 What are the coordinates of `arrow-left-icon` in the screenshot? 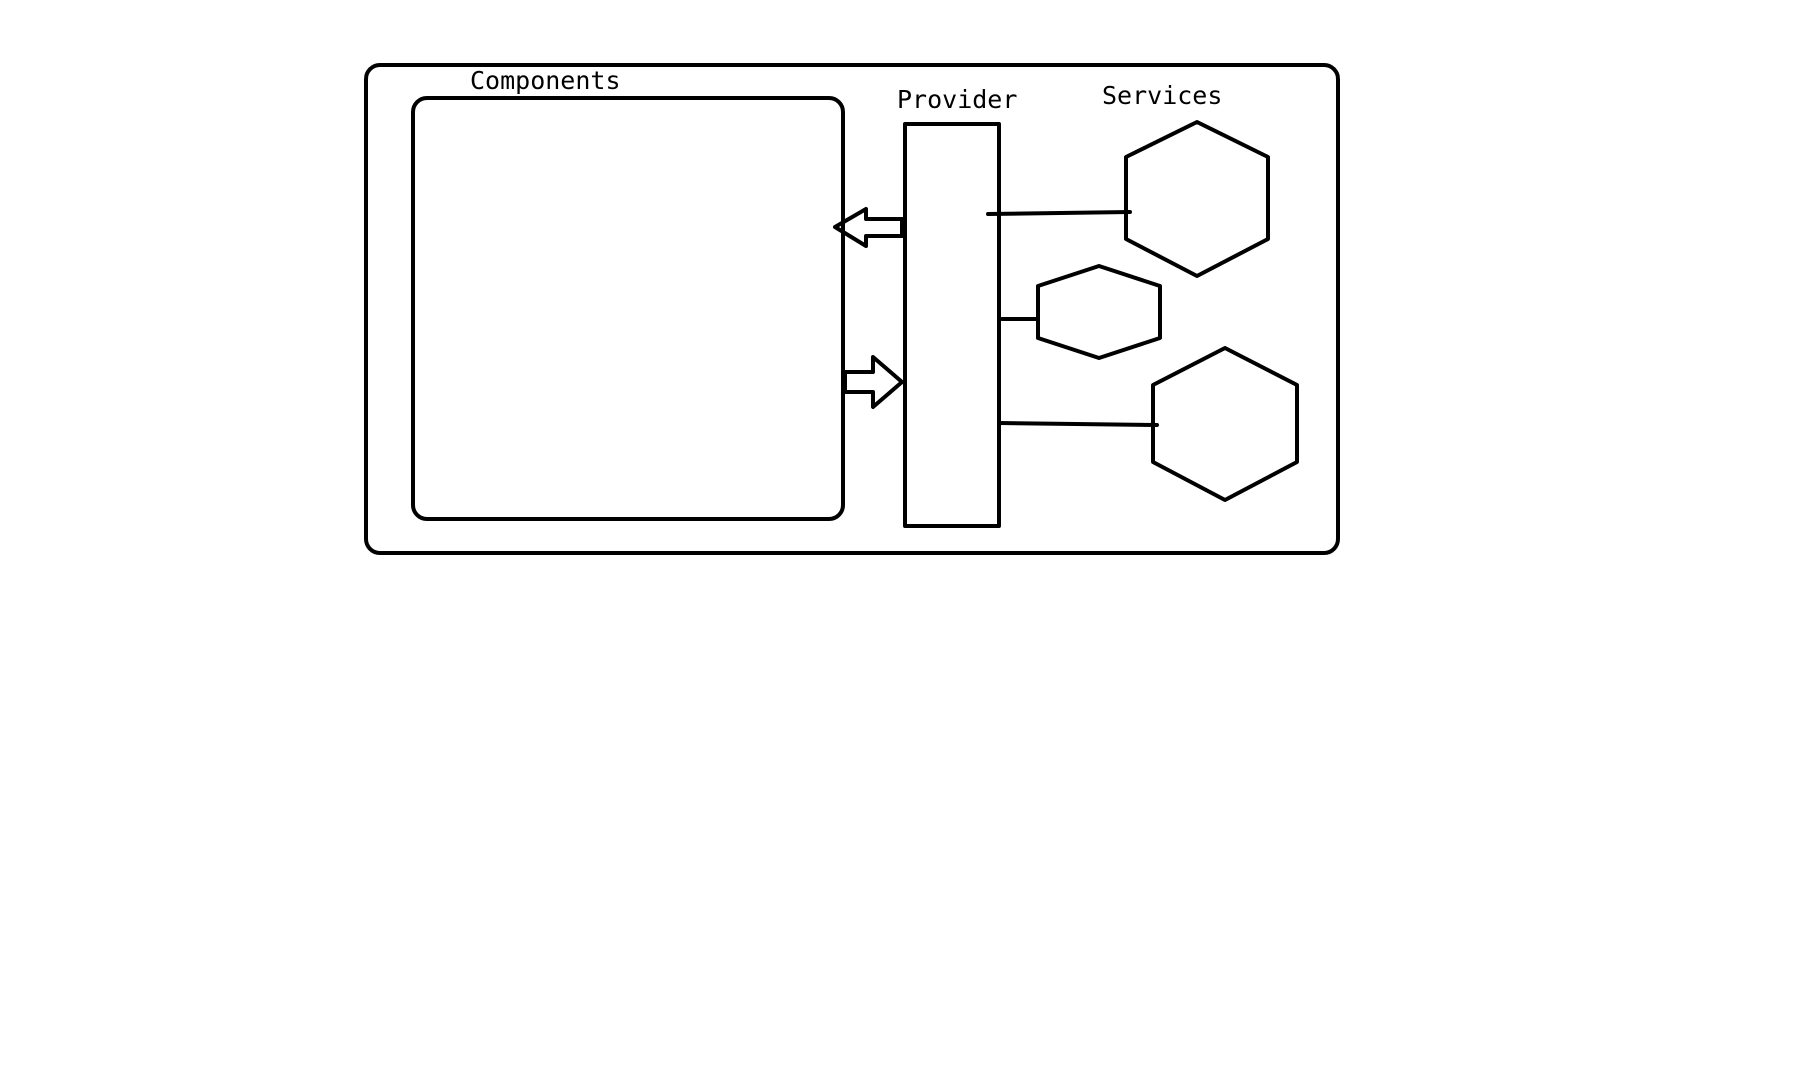 It's located at (868, 227).